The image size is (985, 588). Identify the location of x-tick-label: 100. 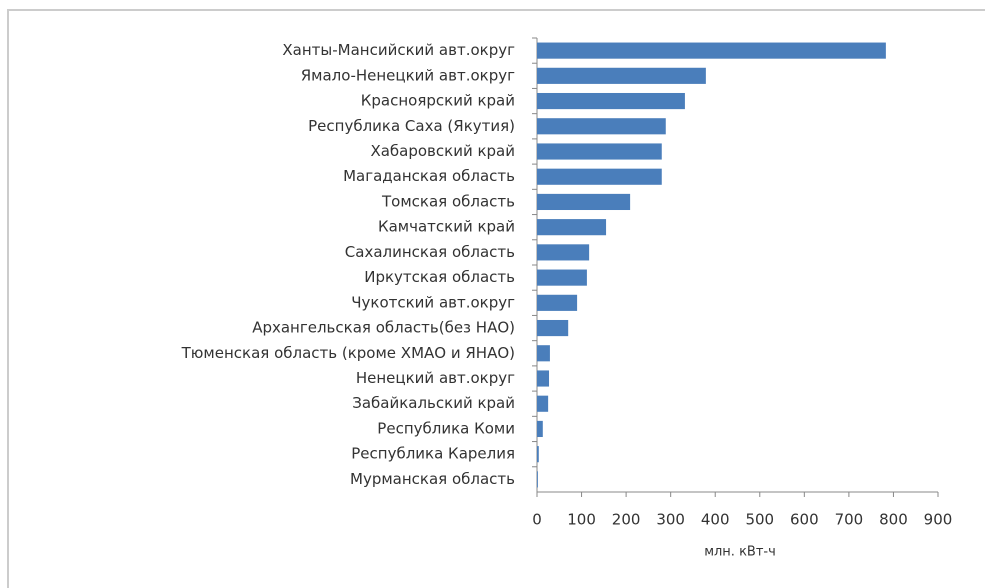
(581, 520).